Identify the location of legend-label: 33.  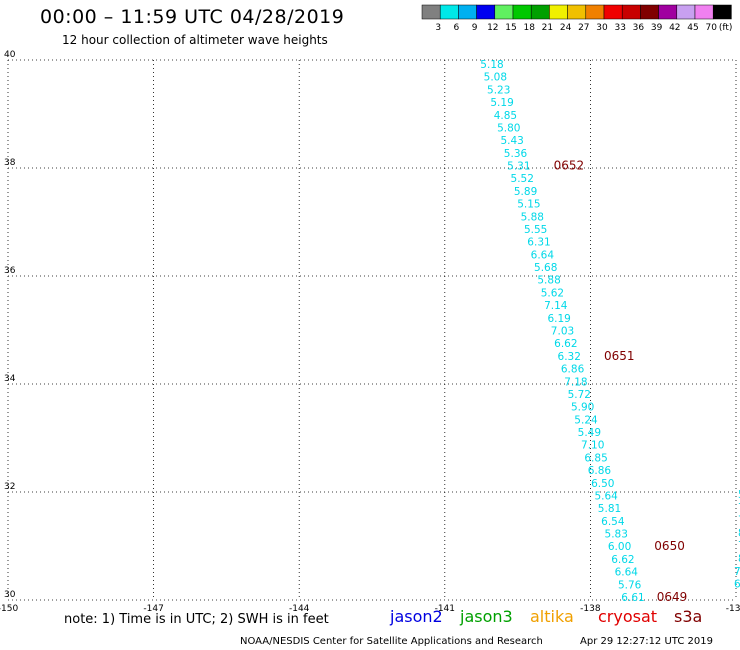
(619, 28).